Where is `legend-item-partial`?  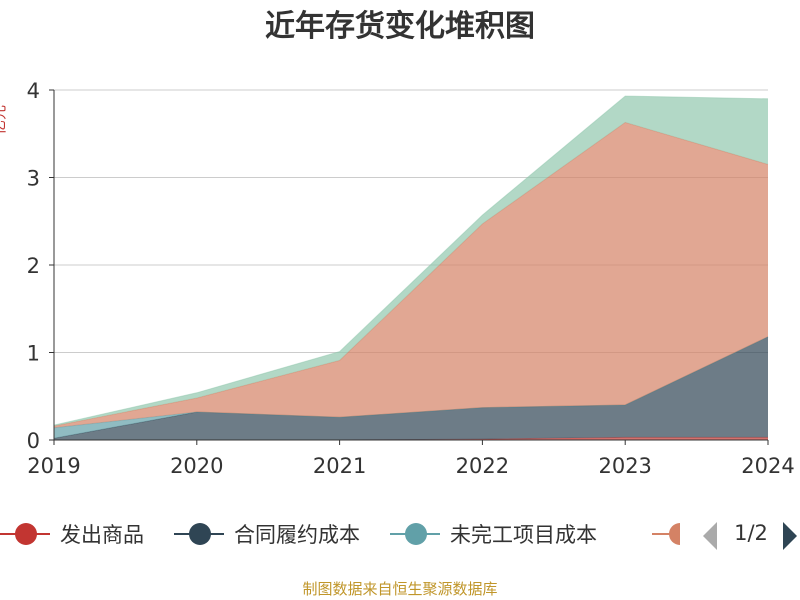
legend-item-partial is located at coordinates (666, 534).